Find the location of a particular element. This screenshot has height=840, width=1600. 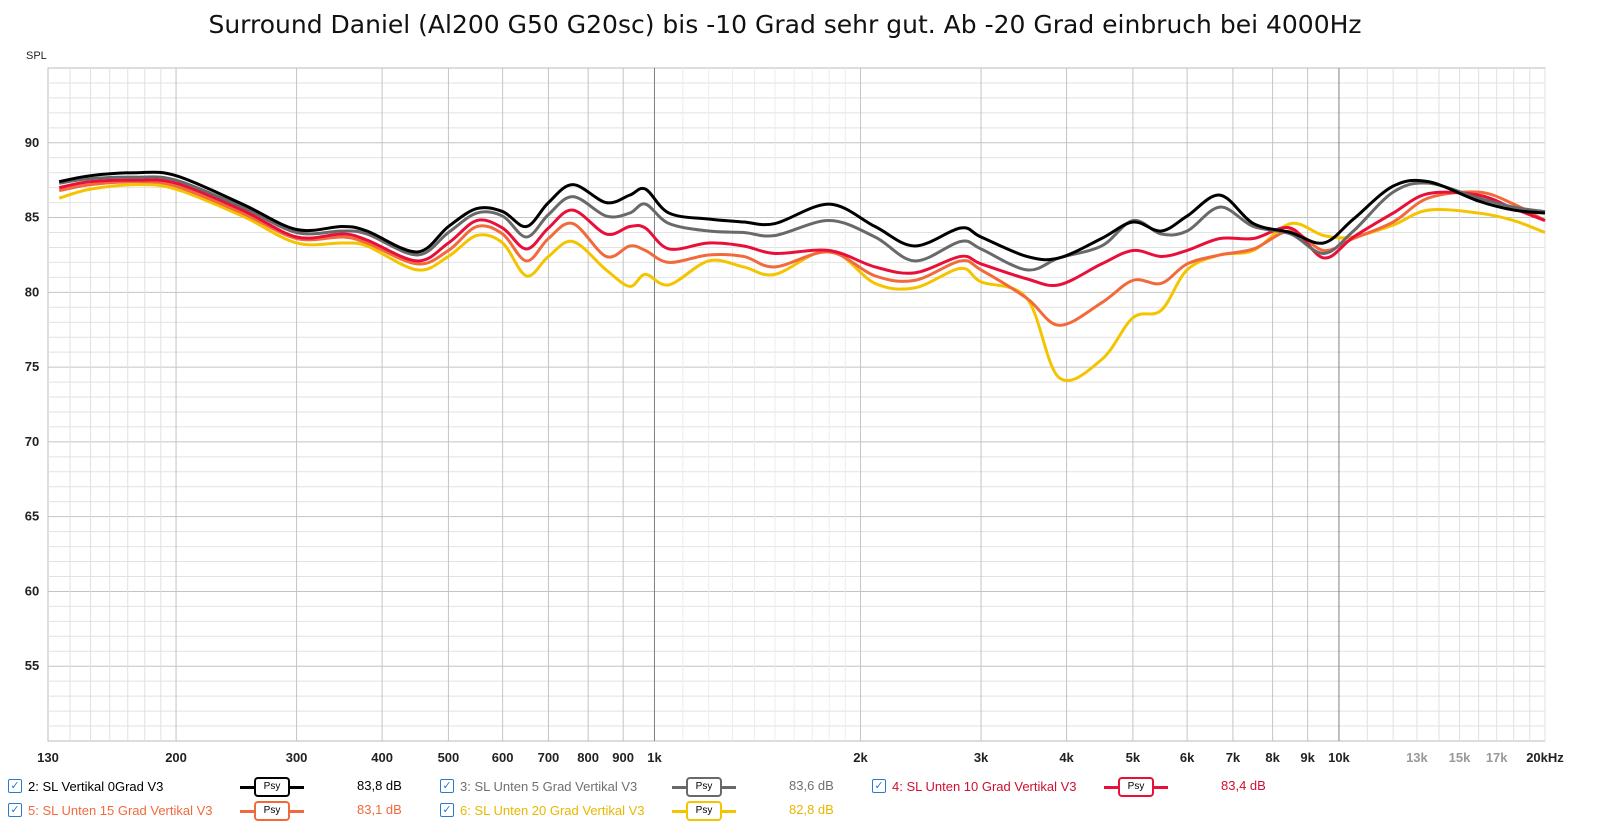

legend-label: 6: SL Unten 20 Grad Vertikal V3 is located at coordinates (552, 810).